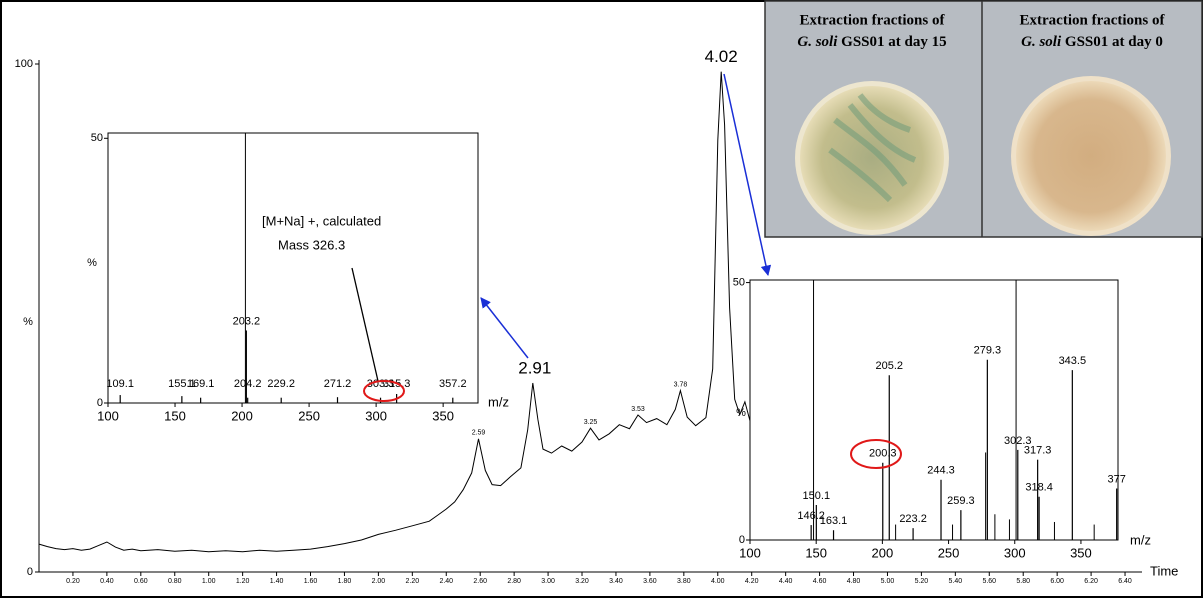 The image size is (1203, 598). I want to click on x-tick-label: 1.20, so click(243, 581).